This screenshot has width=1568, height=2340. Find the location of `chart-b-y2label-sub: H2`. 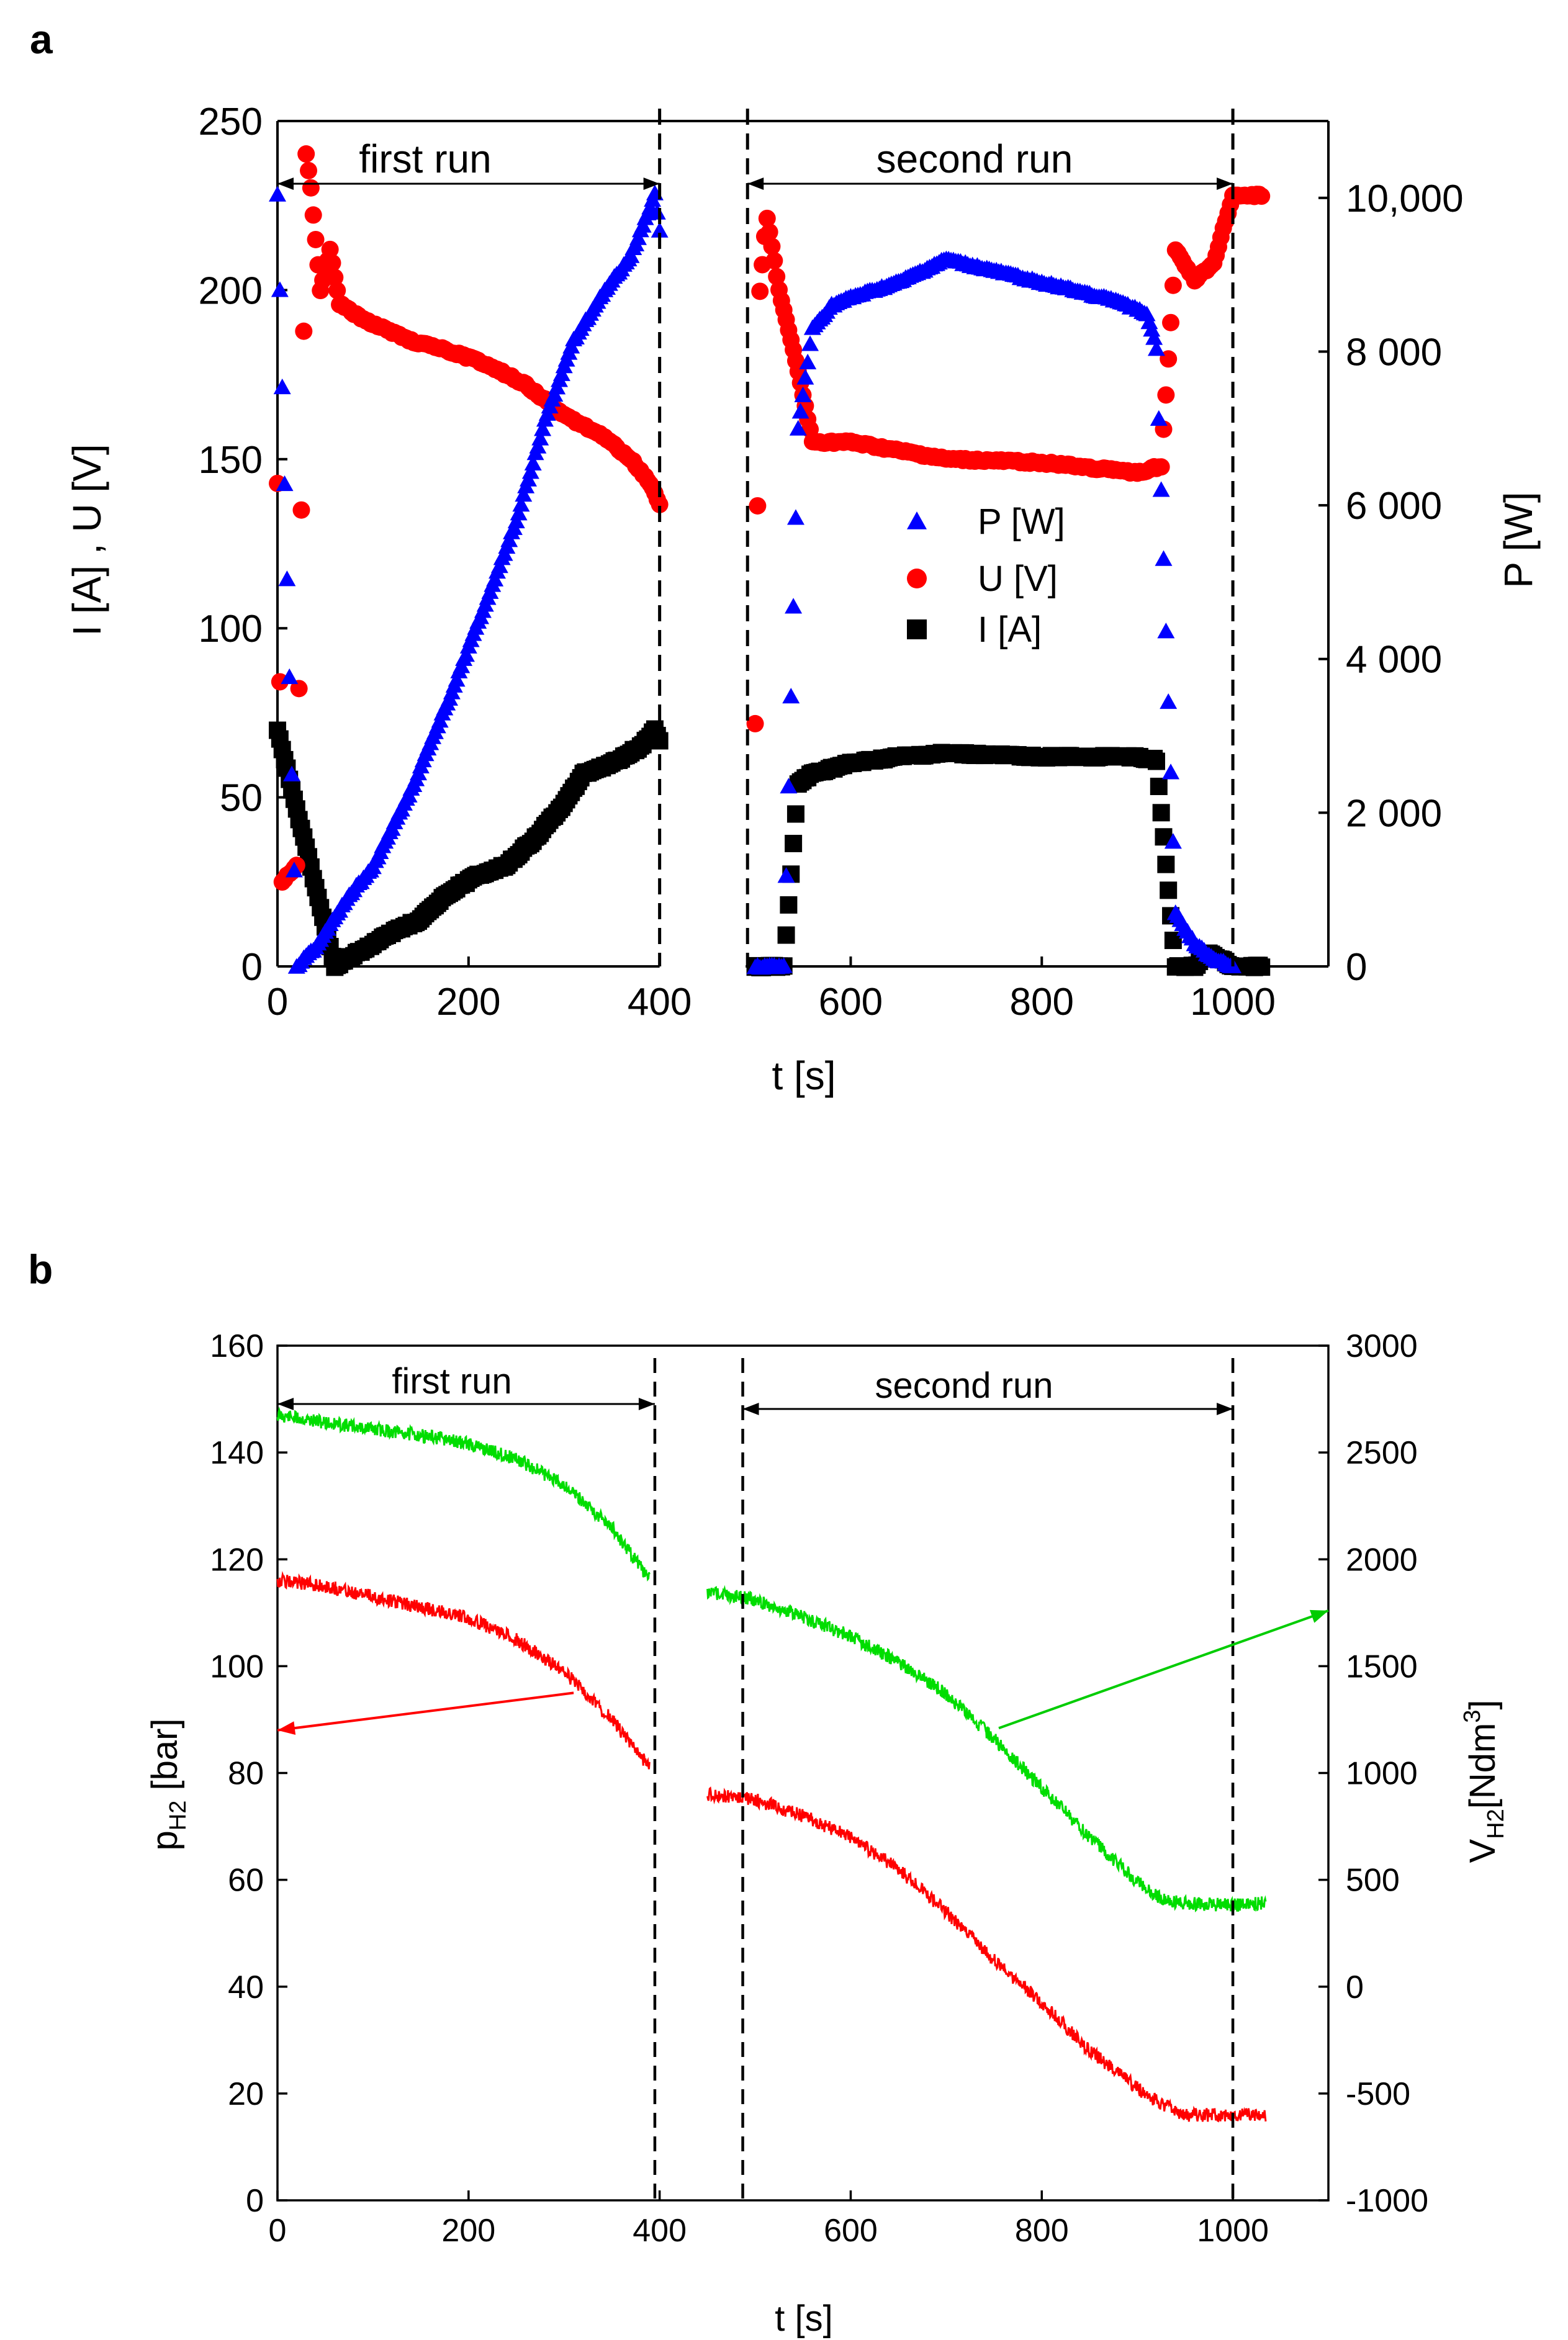

chart-b-y2label-sub: H2 is located at coordinates (1496, 1824).